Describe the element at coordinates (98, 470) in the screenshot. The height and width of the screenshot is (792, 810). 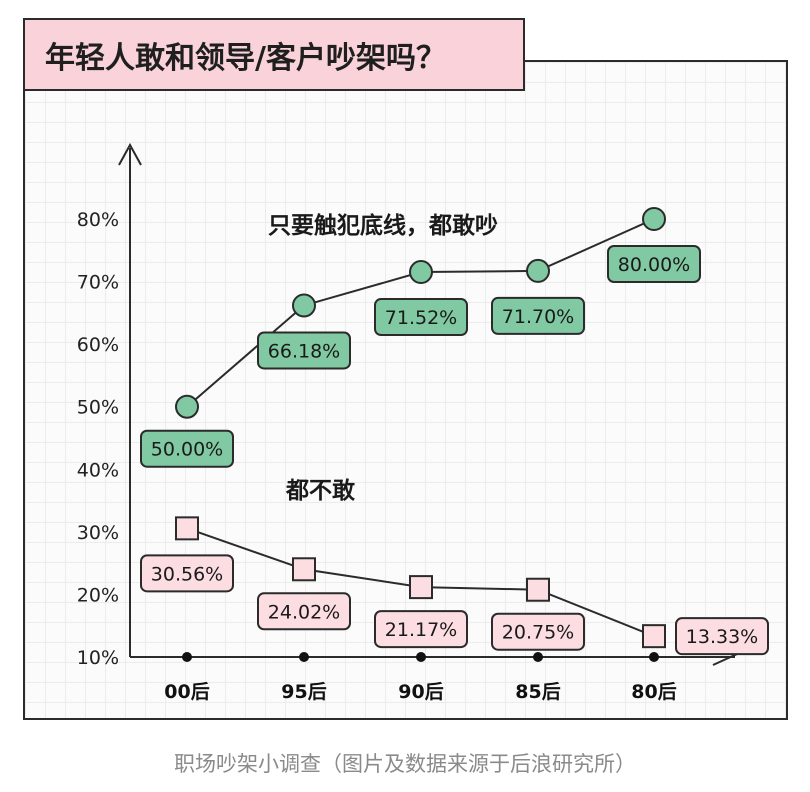
I see `y-tick-label: 40%` at that location.